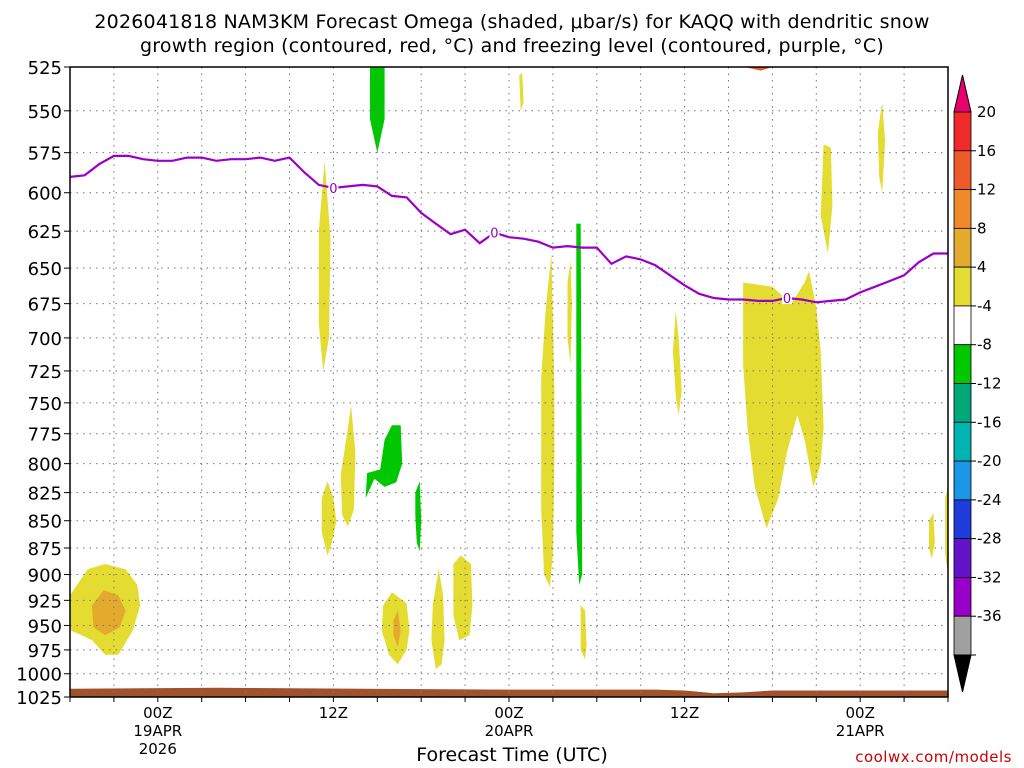 The image size is (1024, 768). I want to click on y-tick-label: 850, so click(45, 522).